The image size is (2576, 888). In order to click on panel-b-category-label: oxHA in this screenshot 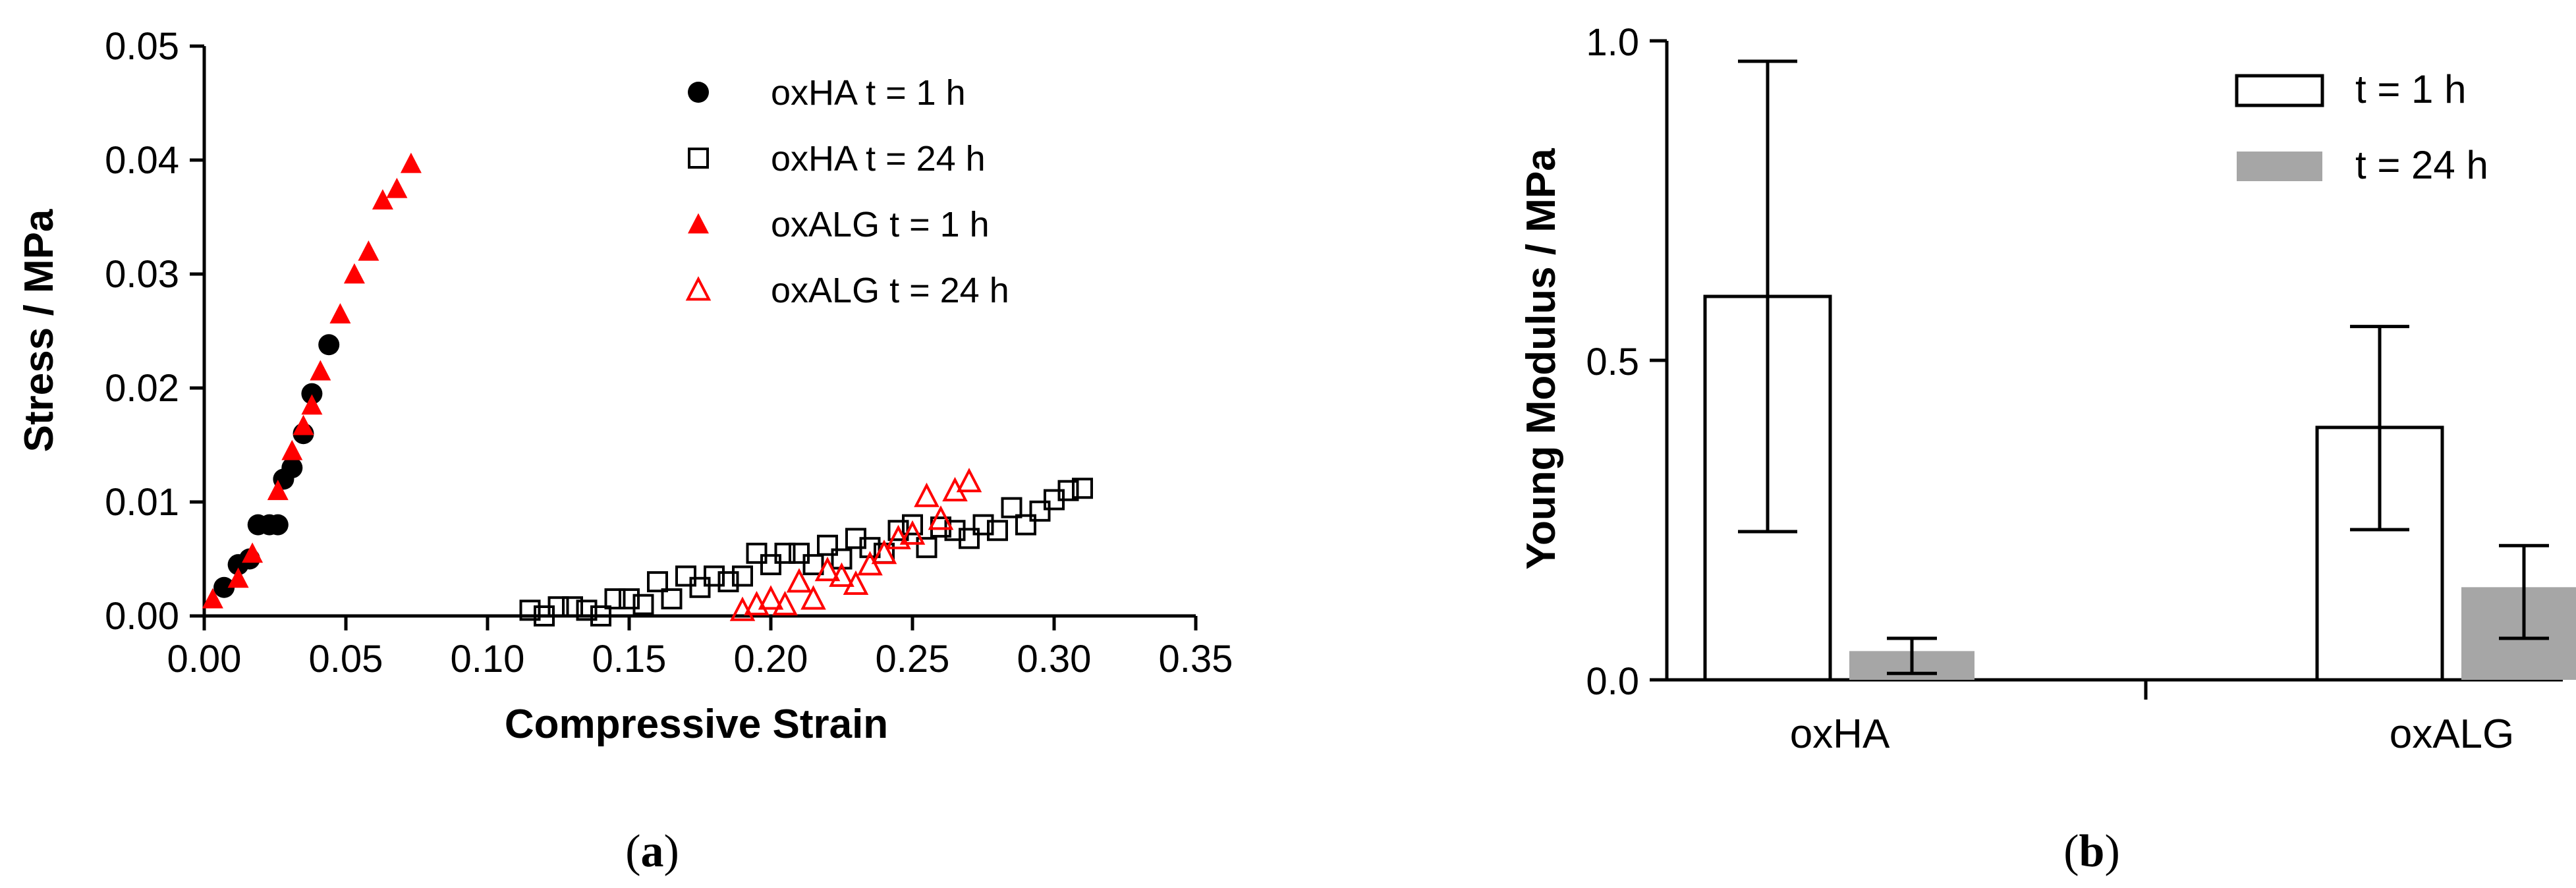, I will do `click(1840, 734)`.